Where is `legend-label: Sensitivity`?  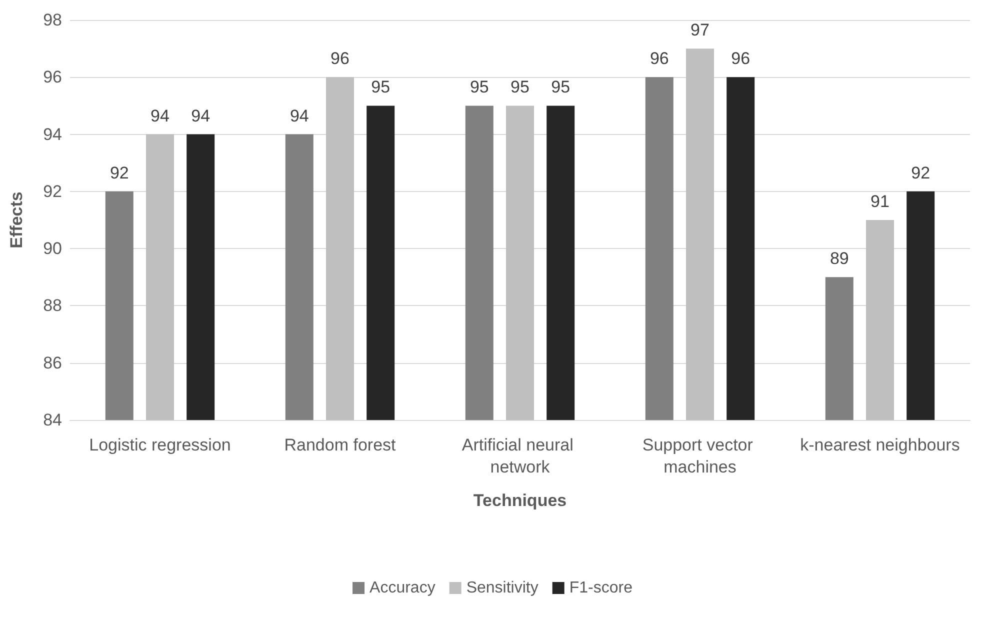 legend-label: Sensitivity is located at coordinates (502, 588).